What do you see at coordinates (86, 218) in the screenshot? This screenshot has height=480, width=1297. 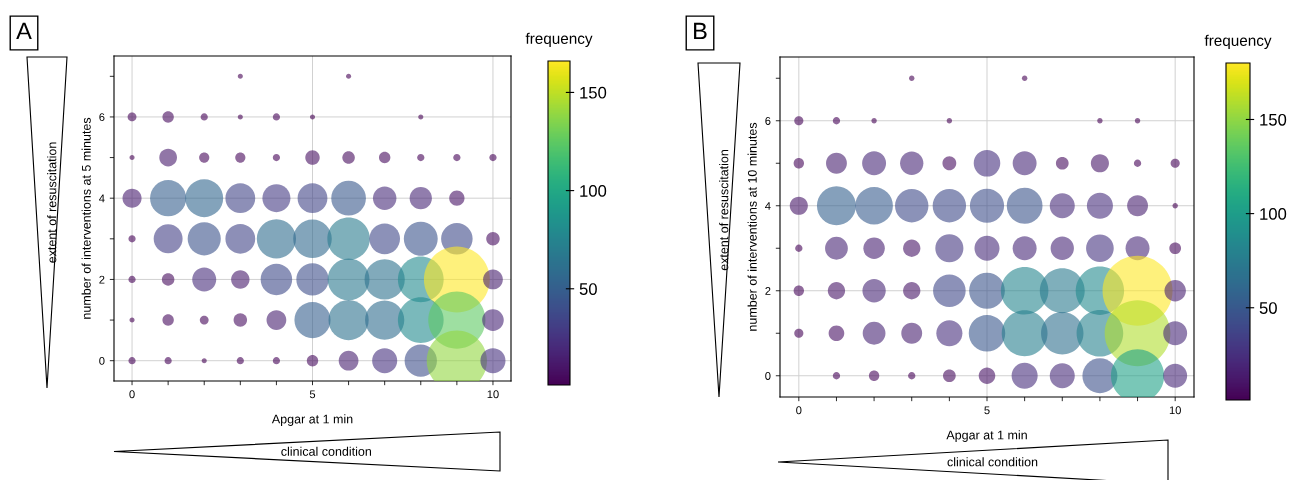 I see `y-axis-title: number of interventions at 5 minutes` at bounding box center [86, 218].